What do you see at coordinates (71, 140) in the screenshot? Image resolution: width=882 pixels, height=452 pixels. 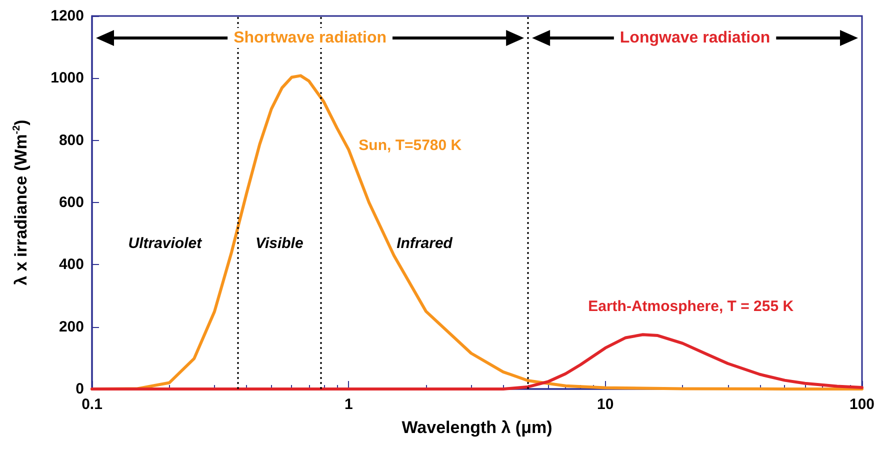 I see `y-tick-label: 800` at bounding box center [71, 140].